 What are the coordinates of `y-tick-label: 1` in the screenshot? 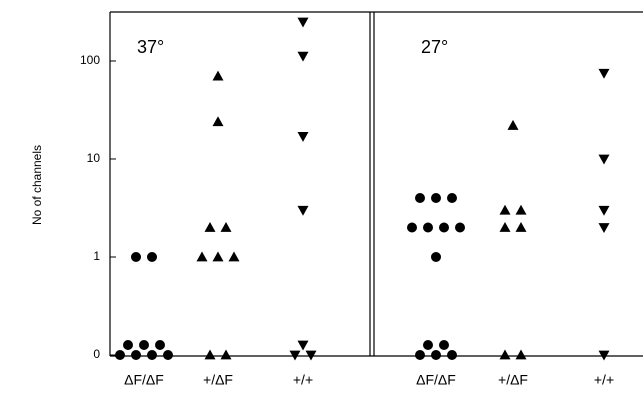 It's located at (96, 256).